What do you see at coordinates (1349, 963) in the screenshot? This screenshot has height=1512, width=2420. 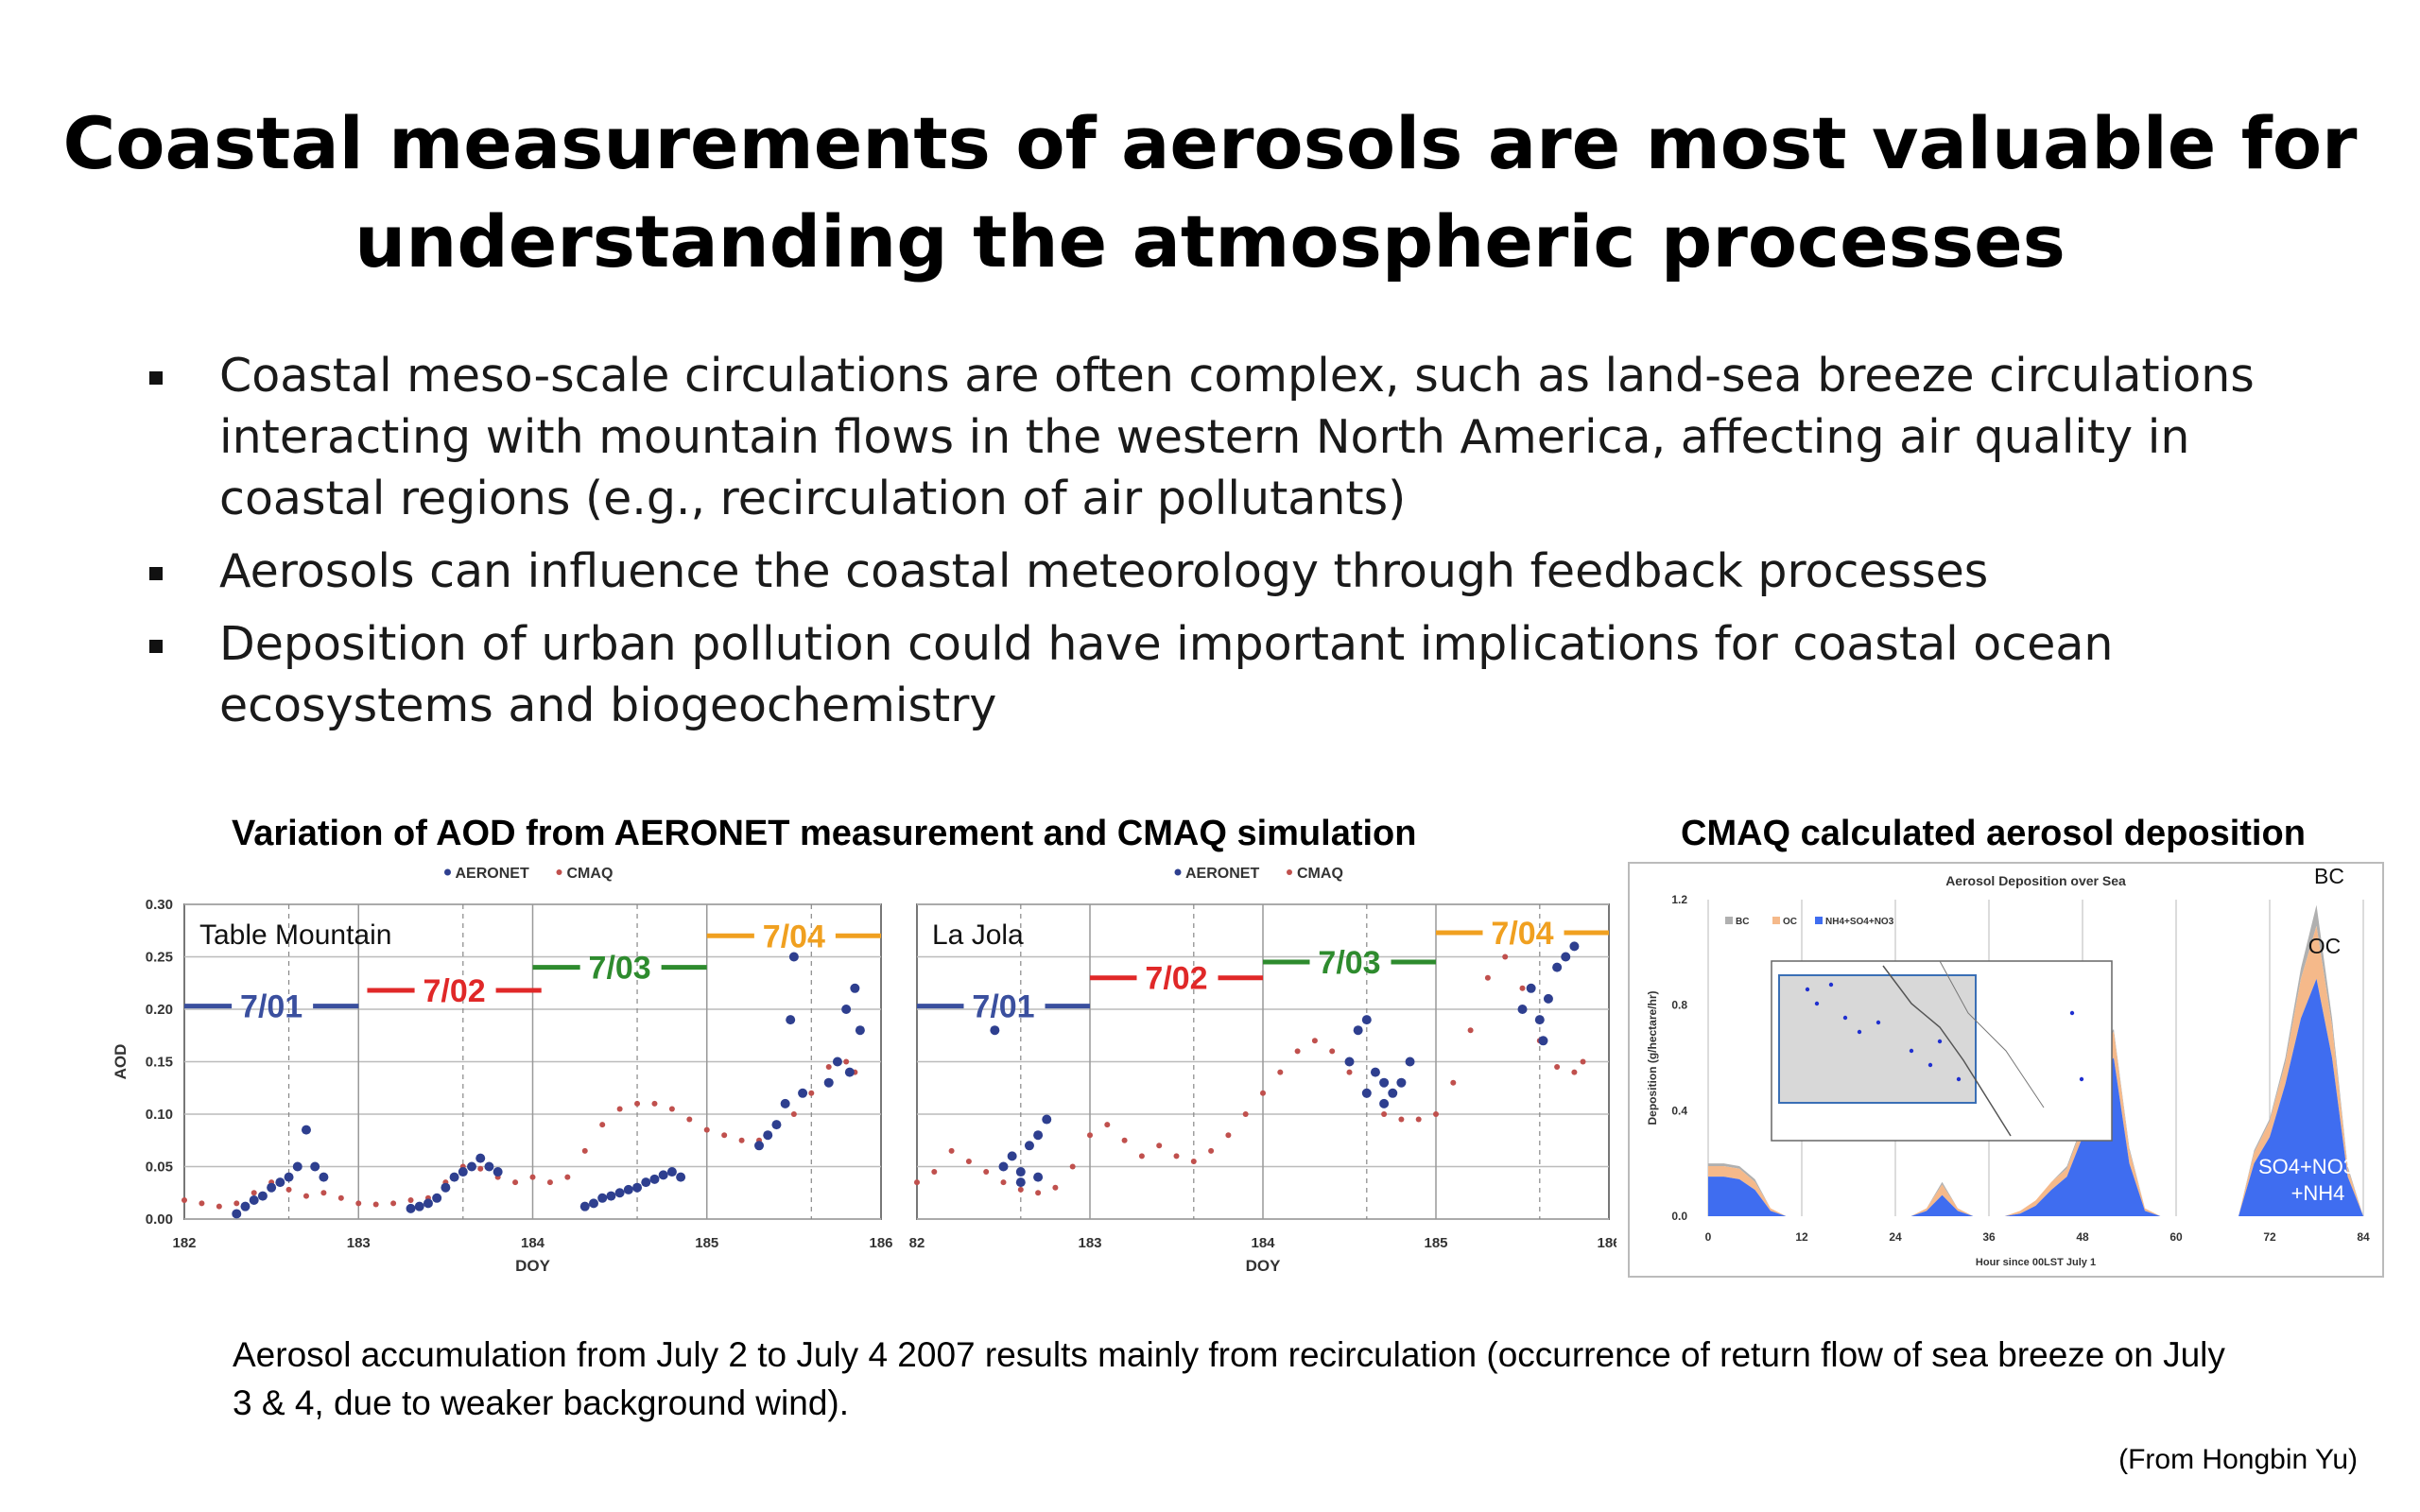 I see `date-marker-label: 7/03` at bounding box center [1349, 963].